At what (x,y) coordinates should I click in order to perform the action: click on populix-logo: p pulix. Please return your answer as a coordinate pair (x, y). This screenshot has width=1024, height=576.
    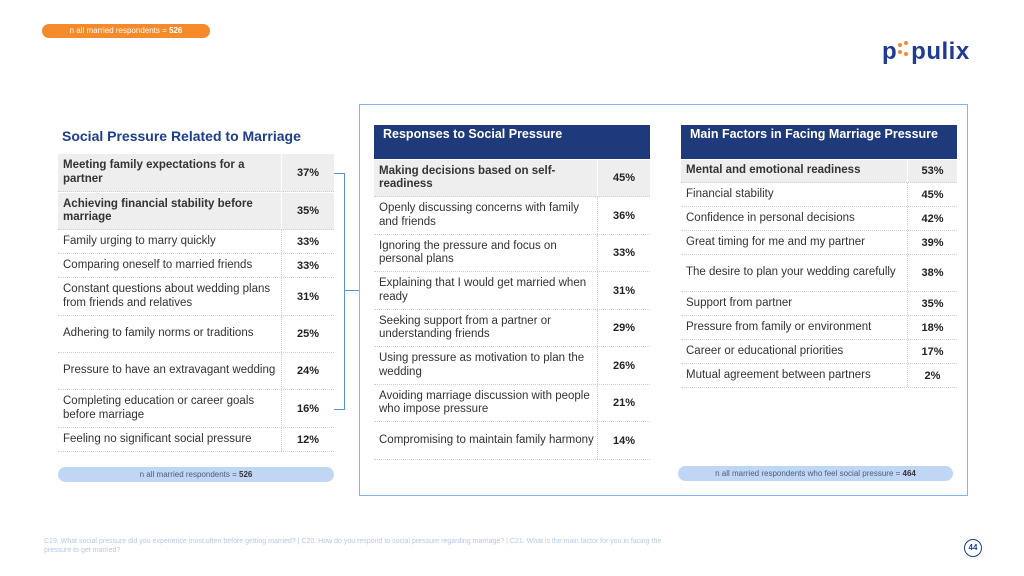
    Looking at the image, I should click on (934, 52).